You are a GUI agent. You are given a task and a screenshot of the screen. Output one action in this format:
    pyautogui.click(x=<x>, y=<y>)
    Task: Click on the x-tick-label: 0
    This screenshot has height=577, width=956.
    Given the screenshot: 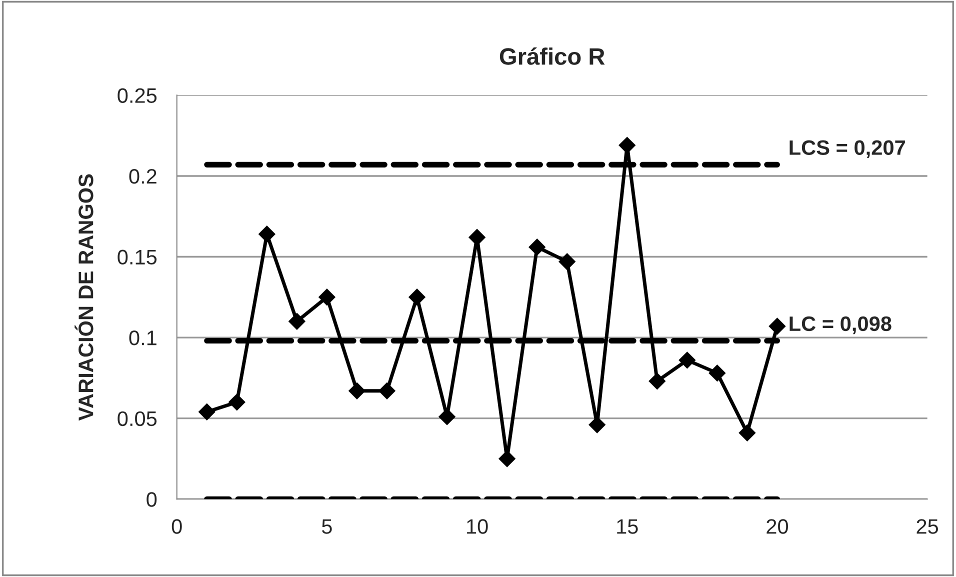 What is the action you would take?
    pyautogui.click(x=177, y=526)
    